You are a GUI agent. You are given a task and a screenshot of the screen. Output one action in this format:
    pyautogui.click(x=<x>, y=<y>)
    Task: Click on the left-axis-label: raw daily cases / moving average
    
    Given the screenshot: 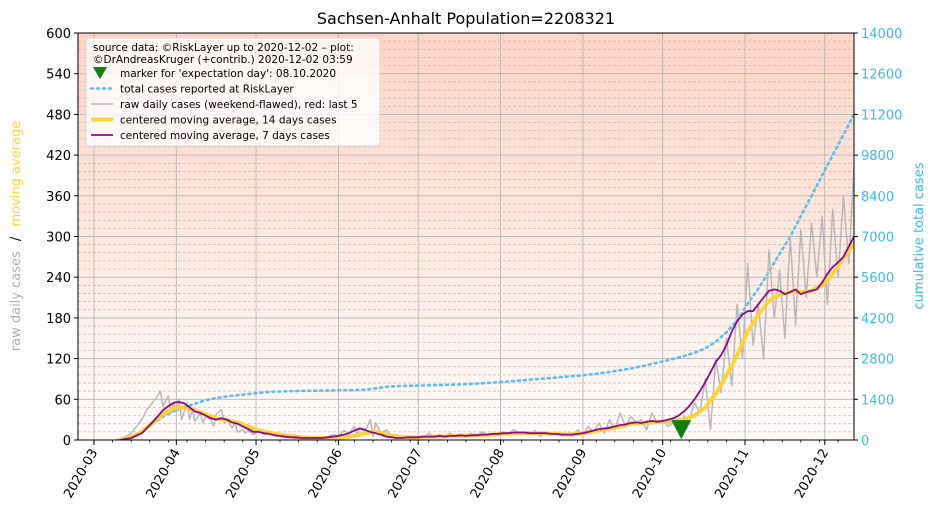 What is the action you would take?
    pyautogui.click(x=16, y=236)
    